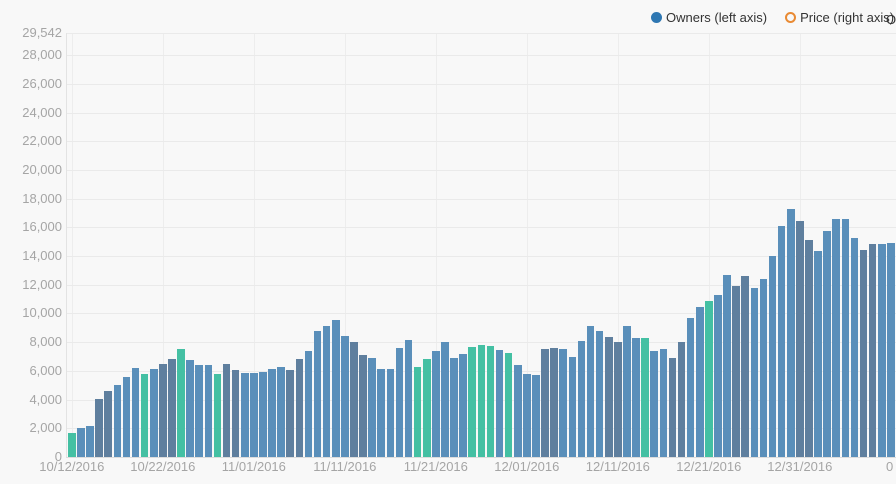  Describe the element at coordinates (527, 466) in the screenshot. I see `x-axis-label: 12/01/2016` at that location.